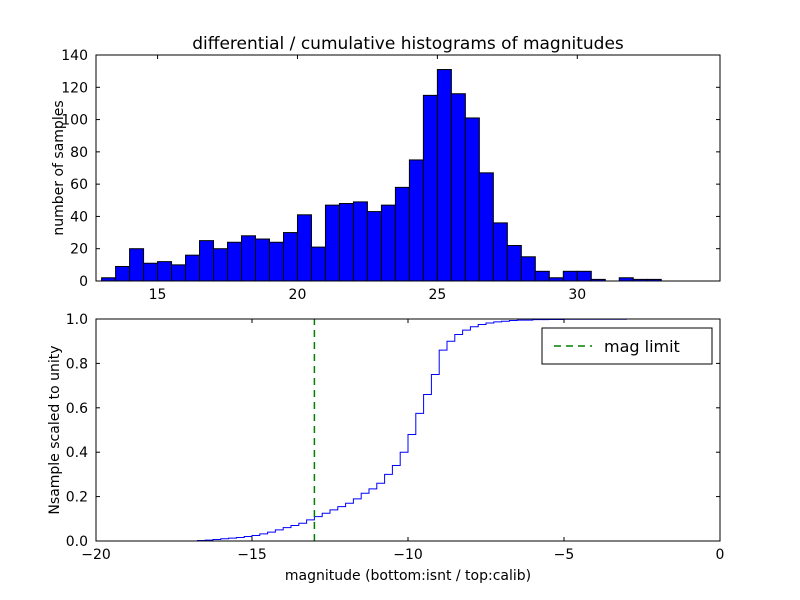 Image resolution: width=800 pixels, height=600 pixels. What do you see at coordinates (74, 121) in the screenshot?
I see `y-tick-label: 100` at bounding box center [74, 121].